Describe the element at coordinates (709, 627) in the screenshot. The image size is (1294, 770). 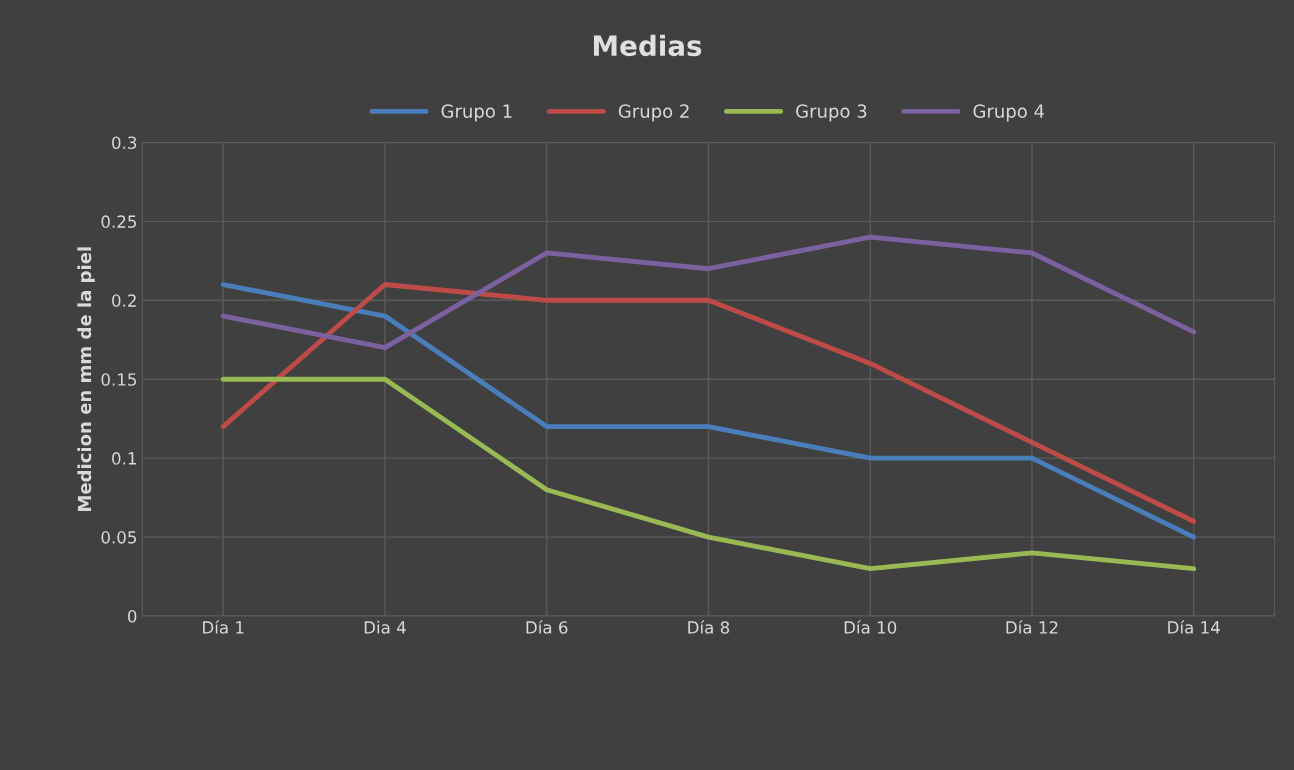
I see `x-tick-label: Día 8` at that location.